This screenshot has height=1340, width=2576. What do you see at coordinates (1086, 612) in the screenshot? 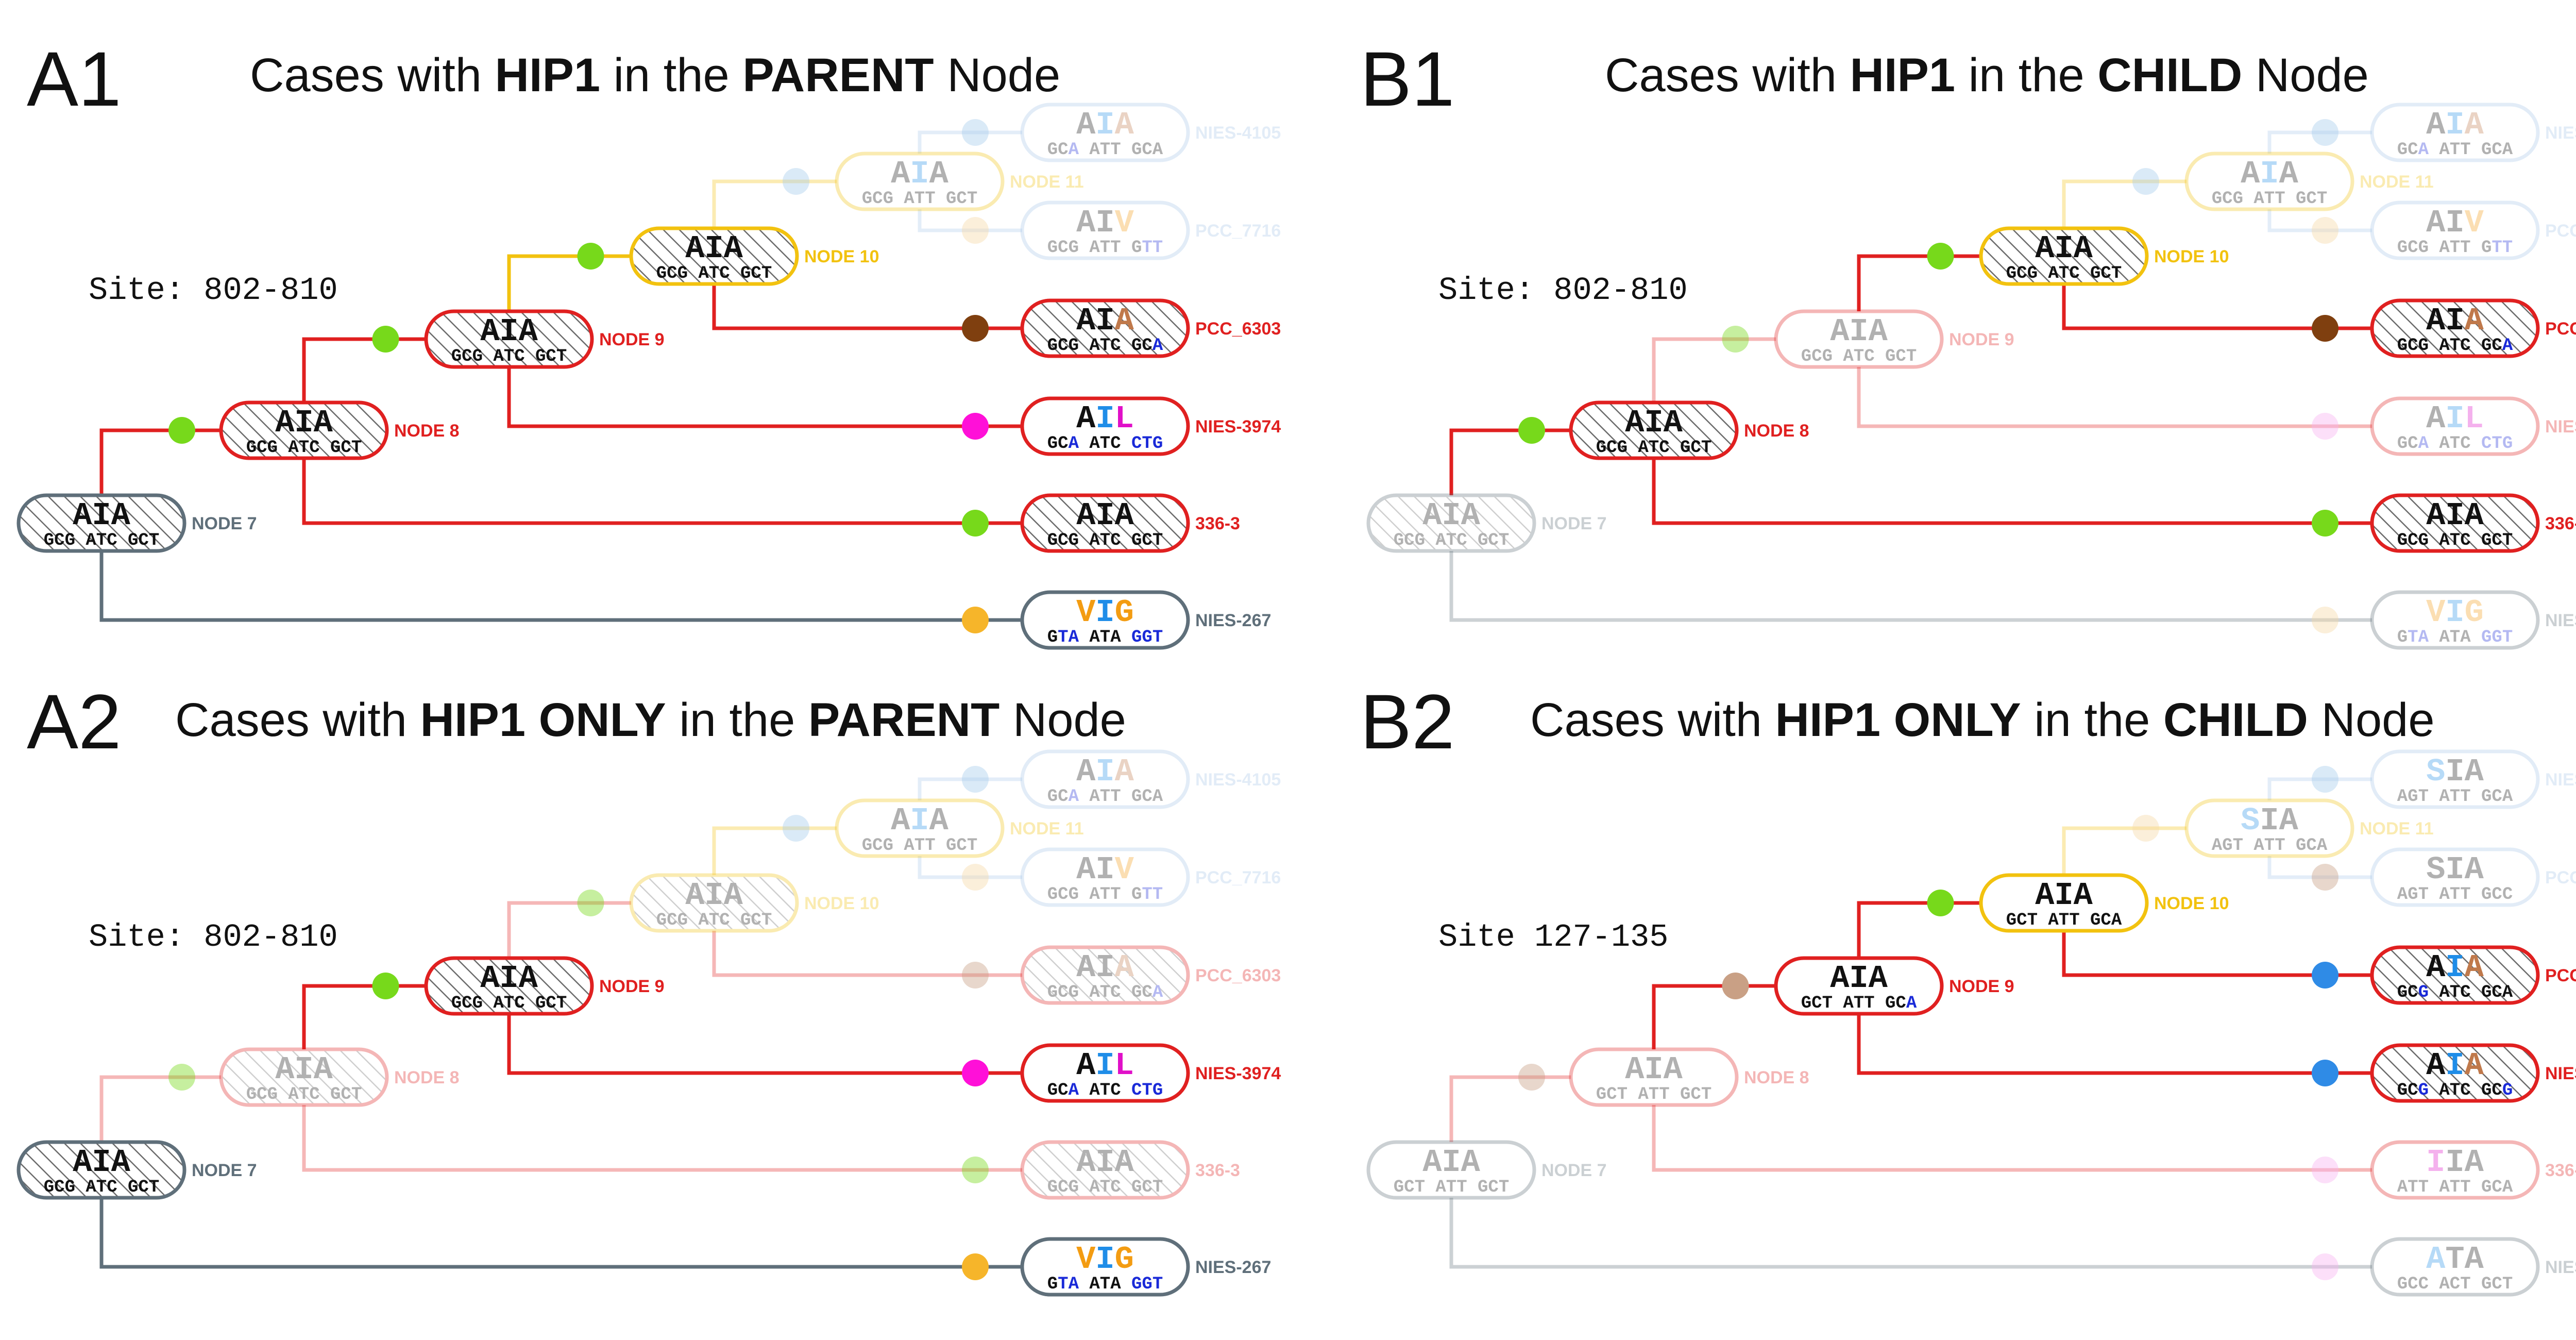
I see `aa-0: V` at bounding box center [1086, 612].